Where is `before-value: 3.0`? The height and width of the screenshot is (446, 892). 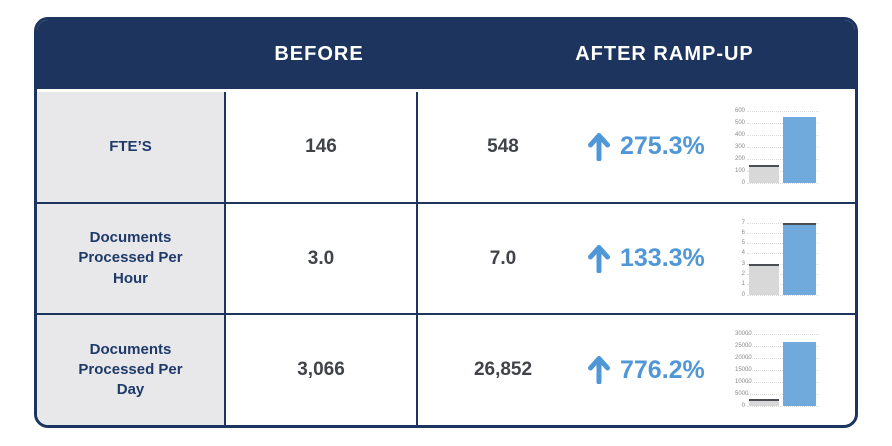 before-value: 3.0 is located at coordinates (321, 258).